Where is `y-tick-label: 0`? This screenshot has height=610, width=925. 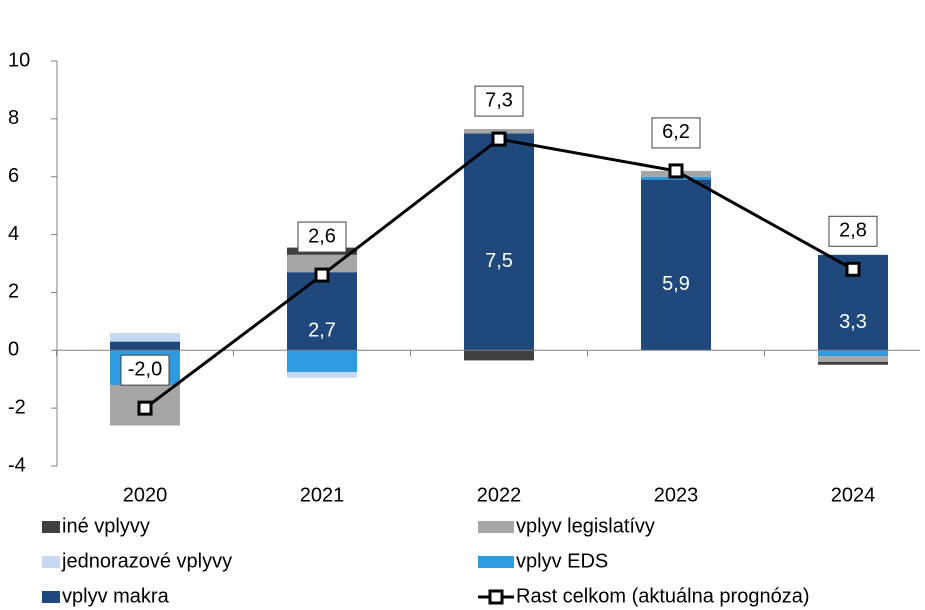 y-tick-label: 0 is located at coordinates (13, 350).